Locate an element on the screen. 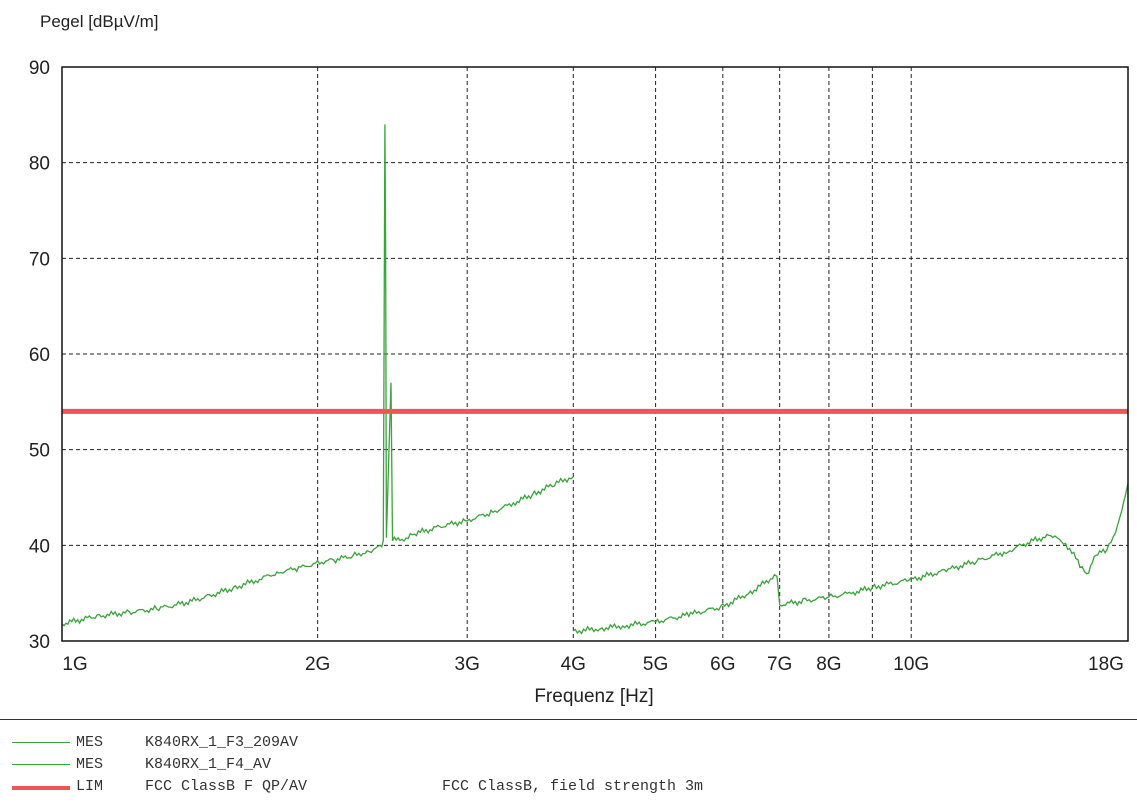 The width and height of the screenshot is (1137, 804). x-tick-label: 7G is located at coordinates (779, 664).